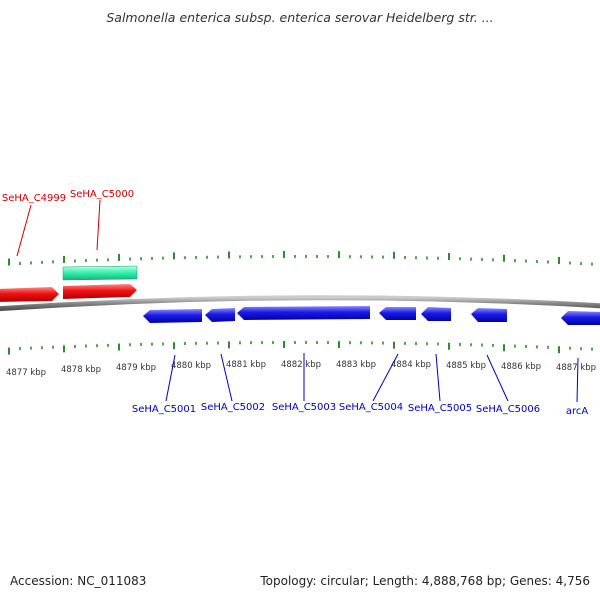 Image resolution: width=600 pixels, height=600 pixels. Describe the element at coordinates (489, 315) in the screenshot. I see `gene-arrow-SeHA_C5006` at that location.